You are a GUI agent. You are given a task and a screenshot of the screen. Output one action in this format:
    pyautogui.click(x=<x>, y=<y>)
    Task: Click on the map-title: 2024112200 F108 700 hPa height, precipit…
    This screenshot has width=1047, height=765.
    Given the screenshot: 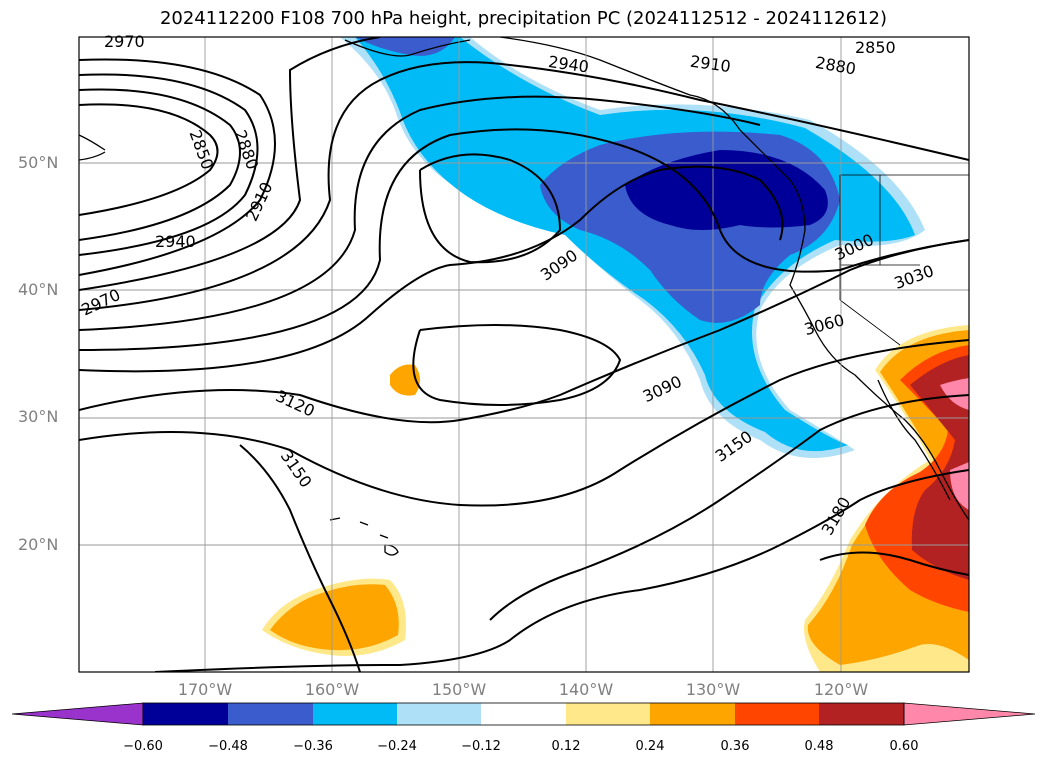 What is the action you would take?
    pyautogui.click(x=523, y=18)
    